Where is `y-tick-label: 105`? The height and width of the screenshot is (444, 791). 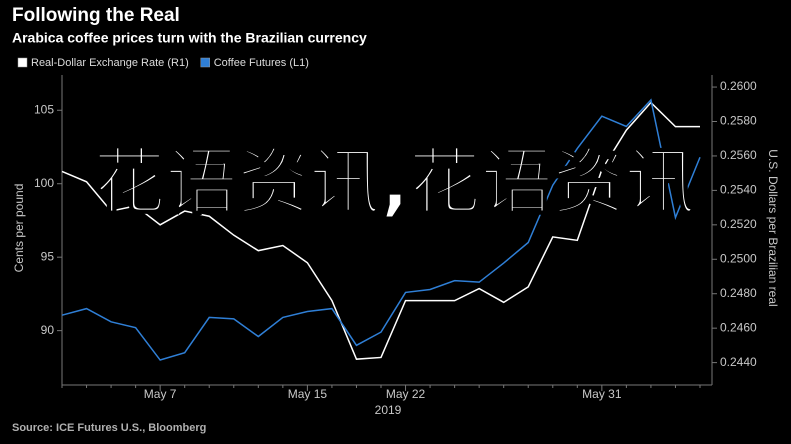
y-tick-label: 105 is located at coordinates (44, 109).